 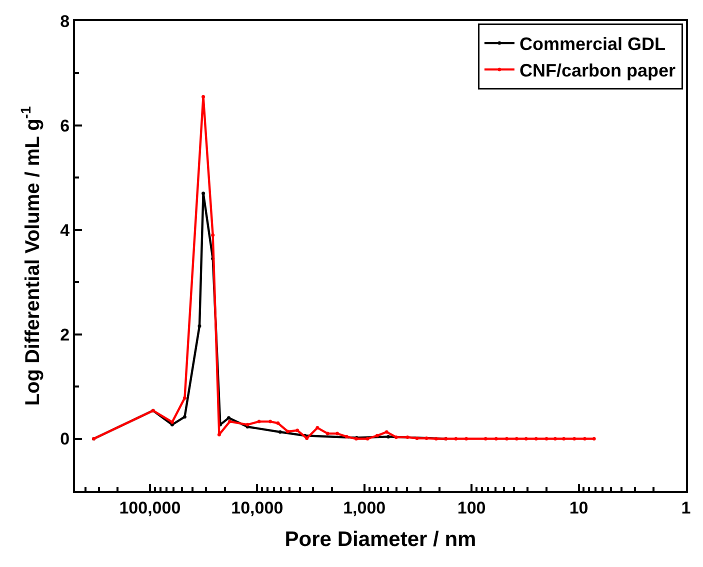 What do you see at coordinates (471, 508) in the screenshot?
I see `x-tick-label: 100` at bounding box center [471, 508].